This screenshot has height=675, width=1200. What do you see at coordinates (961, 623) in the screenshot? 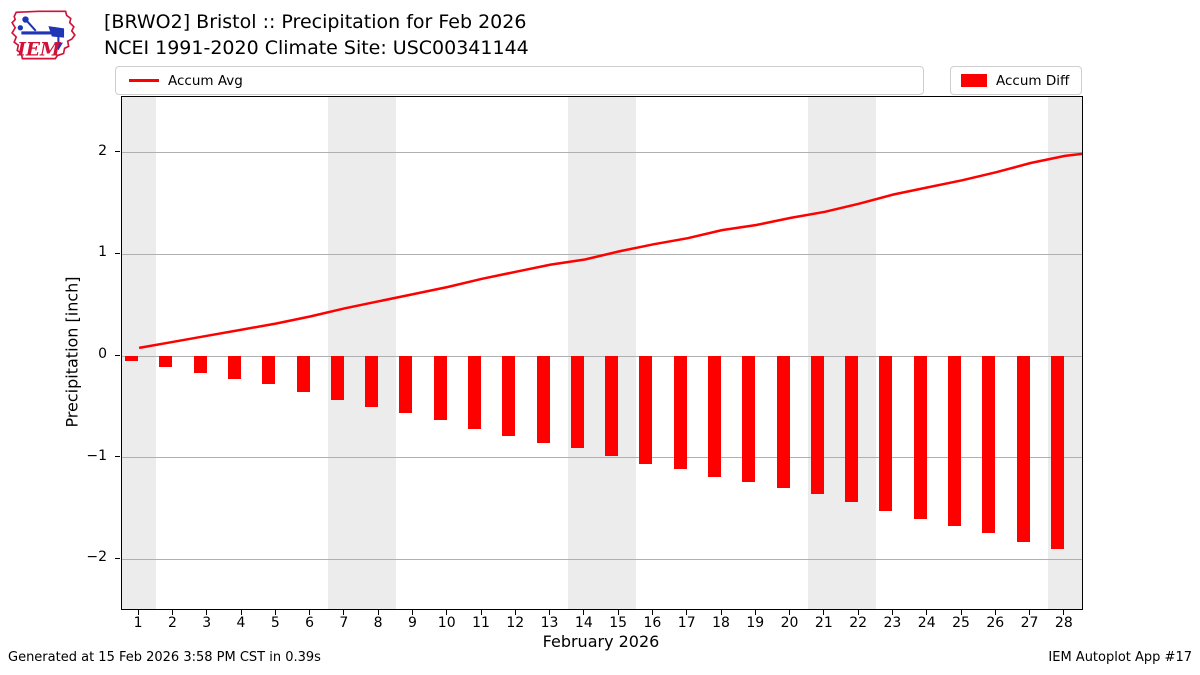
I see `x-tick-label: 25` at bounding box center [961, 623].